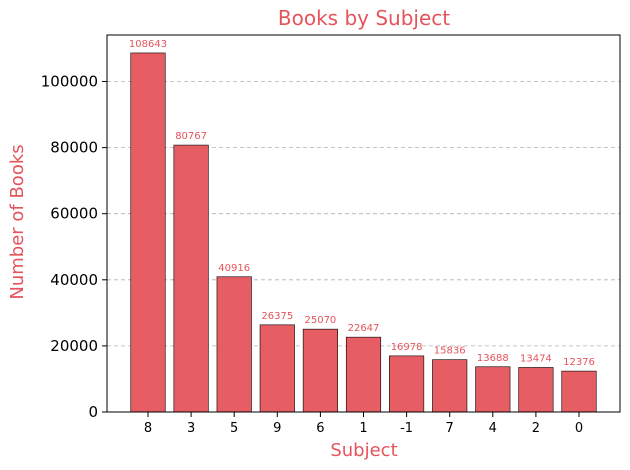 The height and width of the screenshot is (470, 630). What do you see at coordinates (320, 320) in the screenshot?
I see `bar-value-label: 25070` at bounding box center [320, 320].